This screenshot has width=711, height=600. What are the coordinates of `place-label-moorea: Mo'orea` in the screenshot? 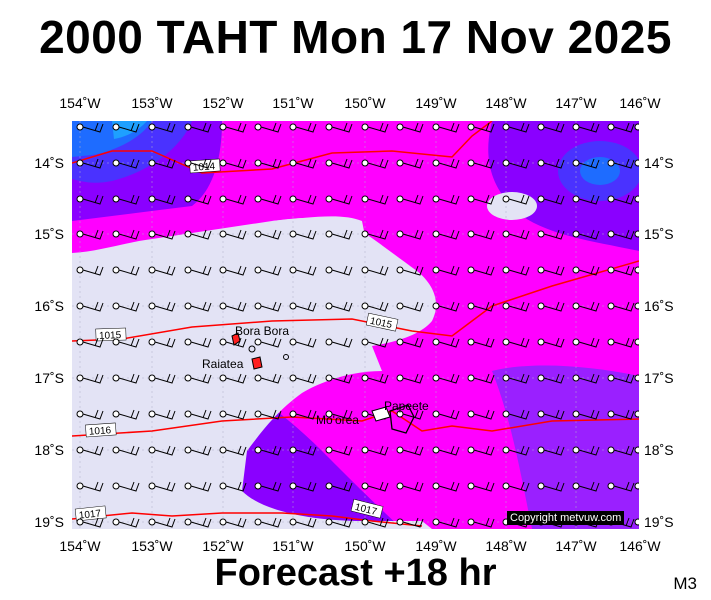 It's located at (337, 420).